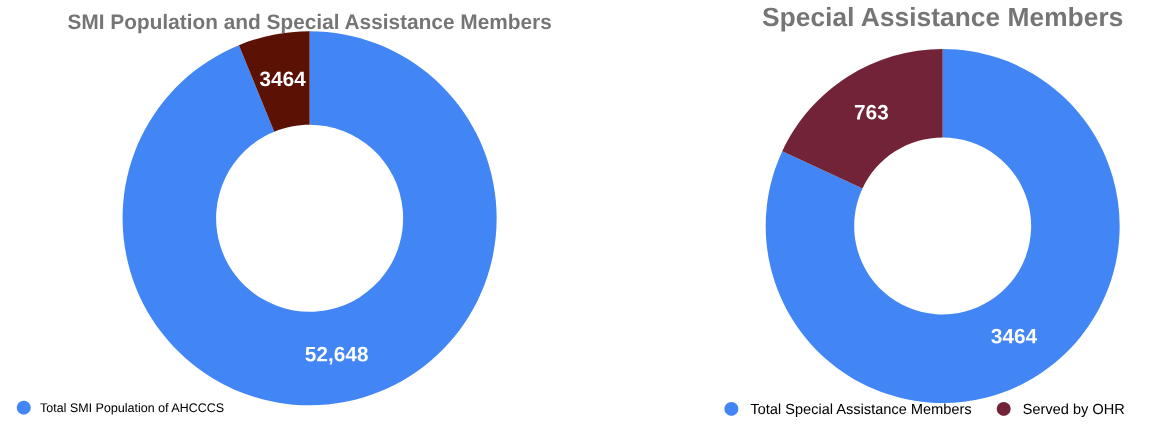 Image resolution: width=1151 pixels, height=428 pixels. Describe the element at coordinates (132, 408) in the screenshot. I see `legend-label: Total SMI Population of AHCCCS` at that location.